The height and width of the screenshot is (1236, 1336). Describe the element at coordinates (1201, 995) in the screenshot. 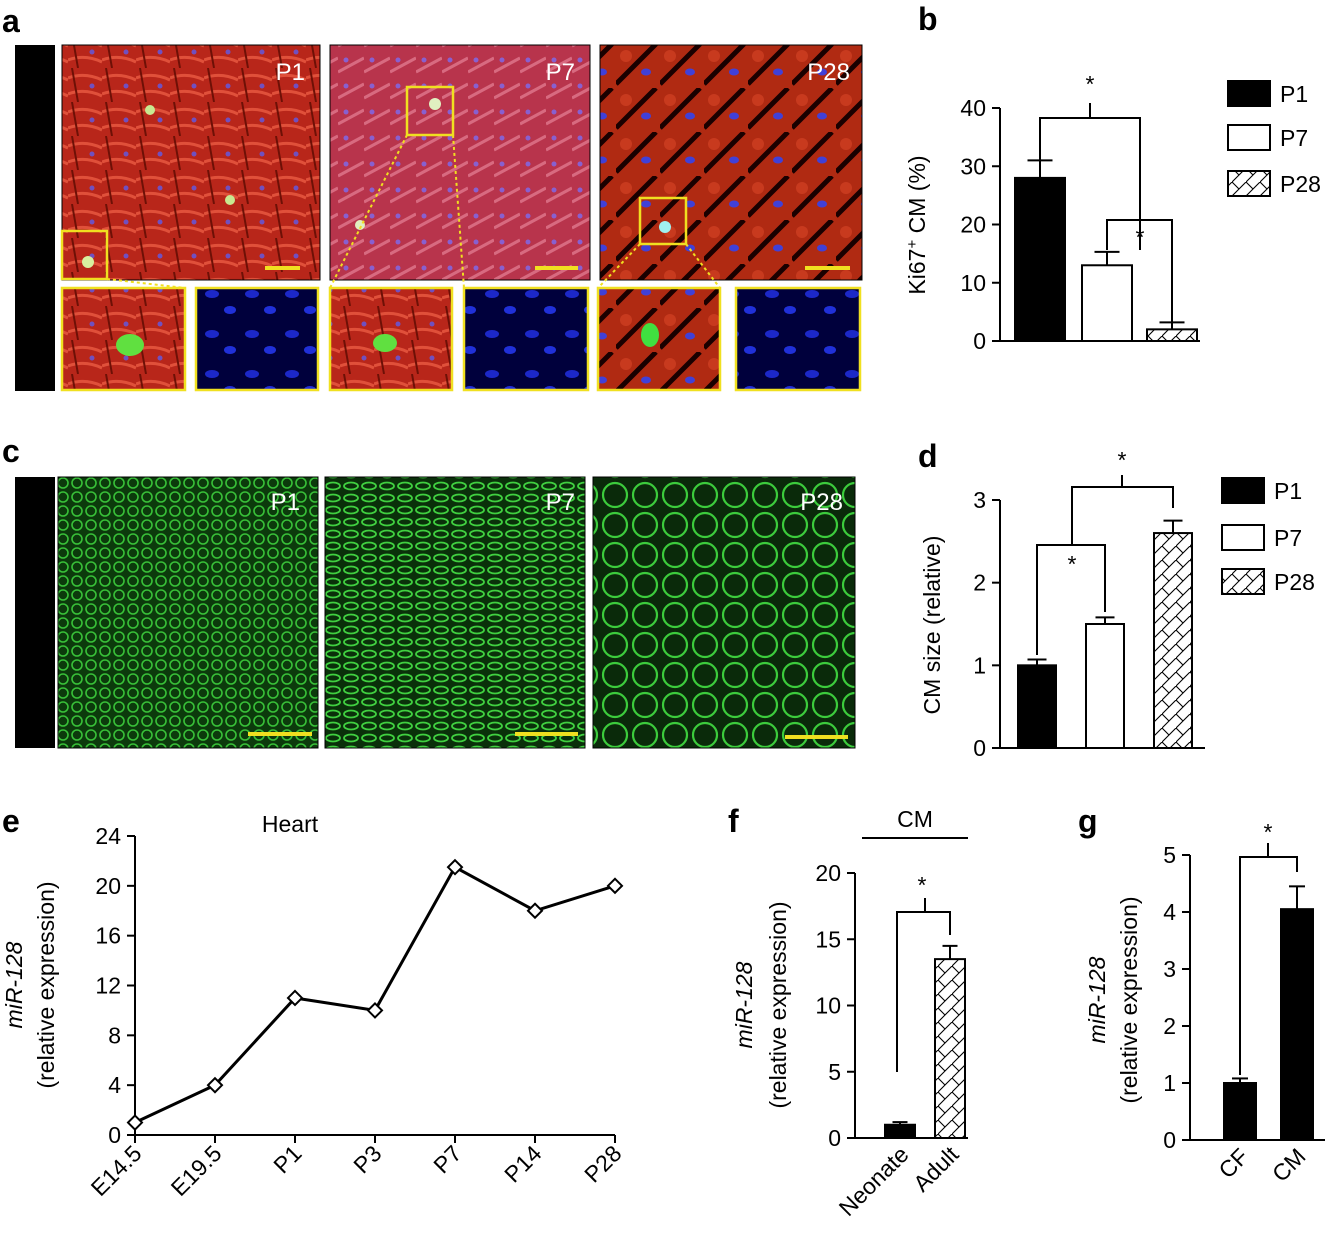

I see `chart: g miR-128 (relative expression) 0 1 2 3 4 5 CF CM *` at that location.